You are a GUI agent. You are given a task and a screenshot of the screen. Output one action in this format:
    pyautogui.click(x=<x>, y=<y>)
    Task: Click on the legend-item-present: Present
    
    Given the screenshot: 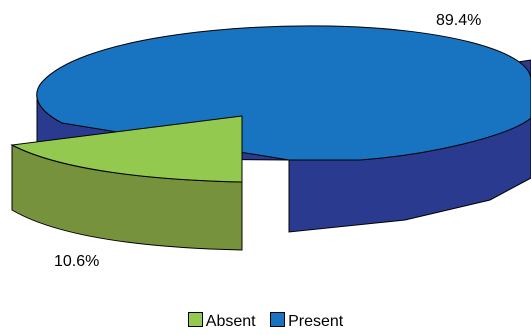 What is the action you would take?
    pyautogui.click(x=306, y=321)
    